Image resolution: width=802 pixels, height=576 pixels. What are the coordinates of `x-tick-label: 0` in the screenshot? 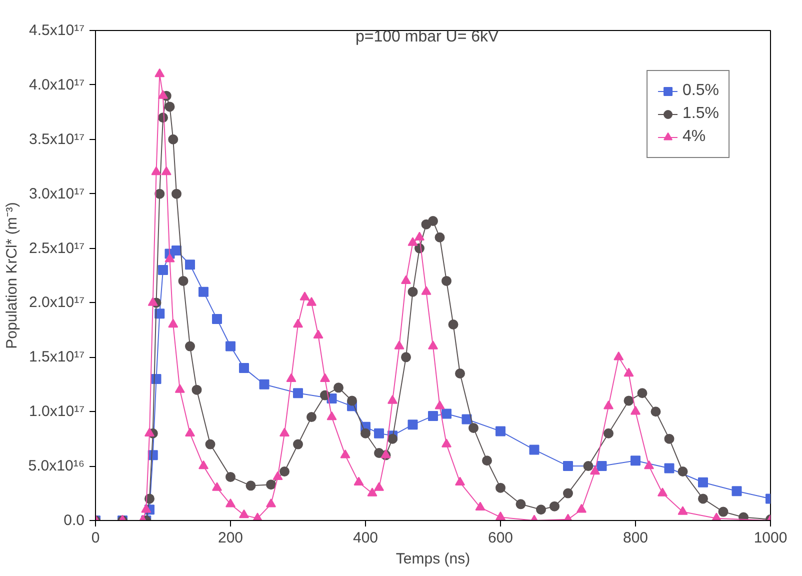 It's located at (95, 538).